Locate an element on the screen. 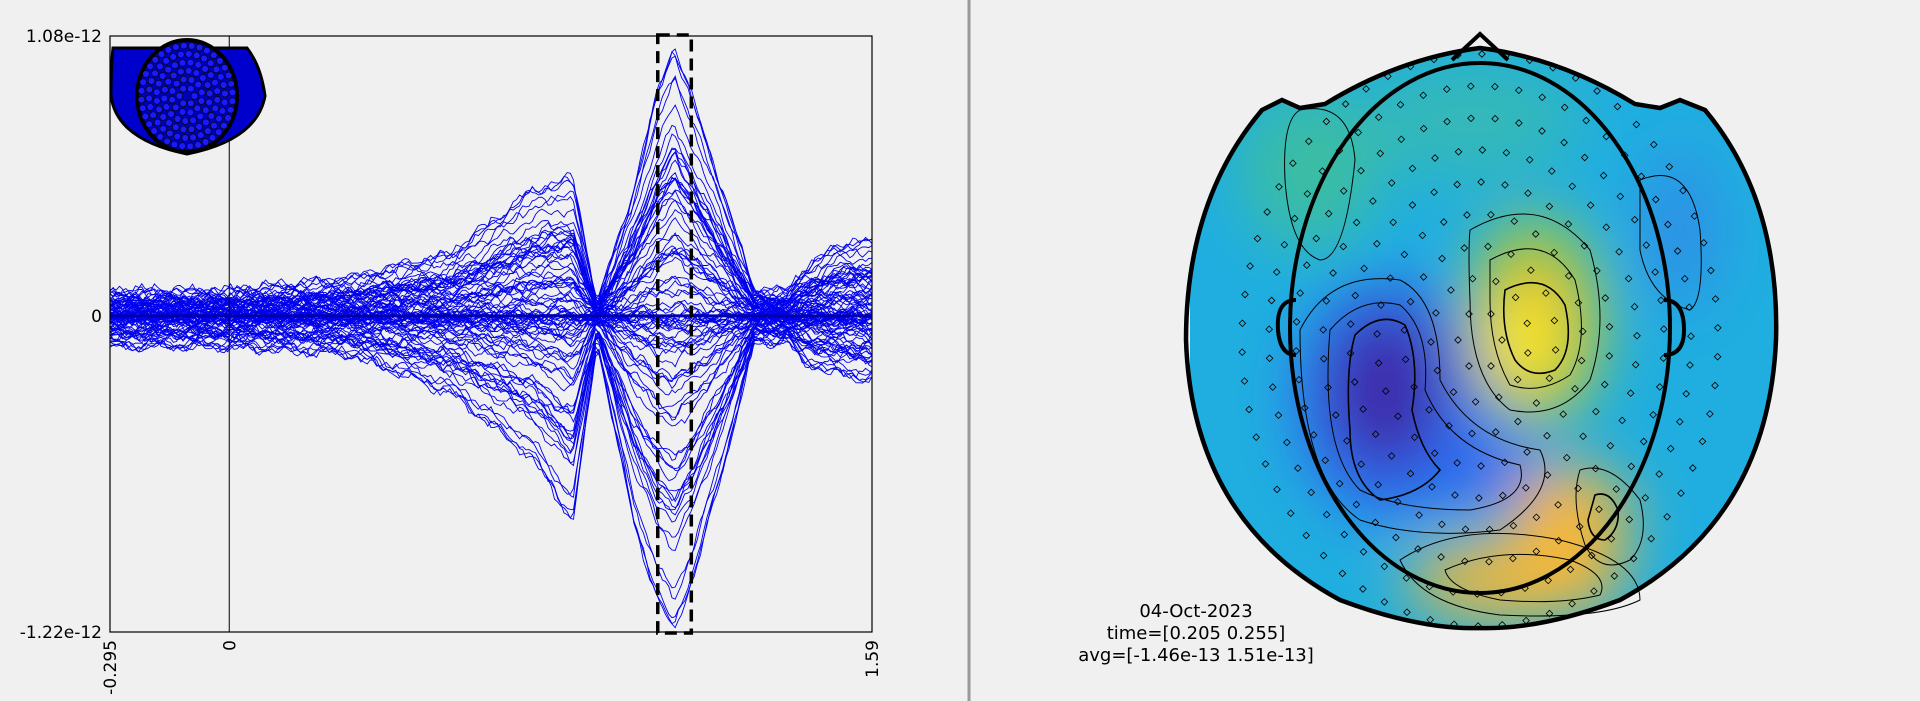 The height and width of the screenshot is (701, 1920). y-tick-labels: 1.08e-12 0 -1.22e-12 is located at coordinates (61, 335).